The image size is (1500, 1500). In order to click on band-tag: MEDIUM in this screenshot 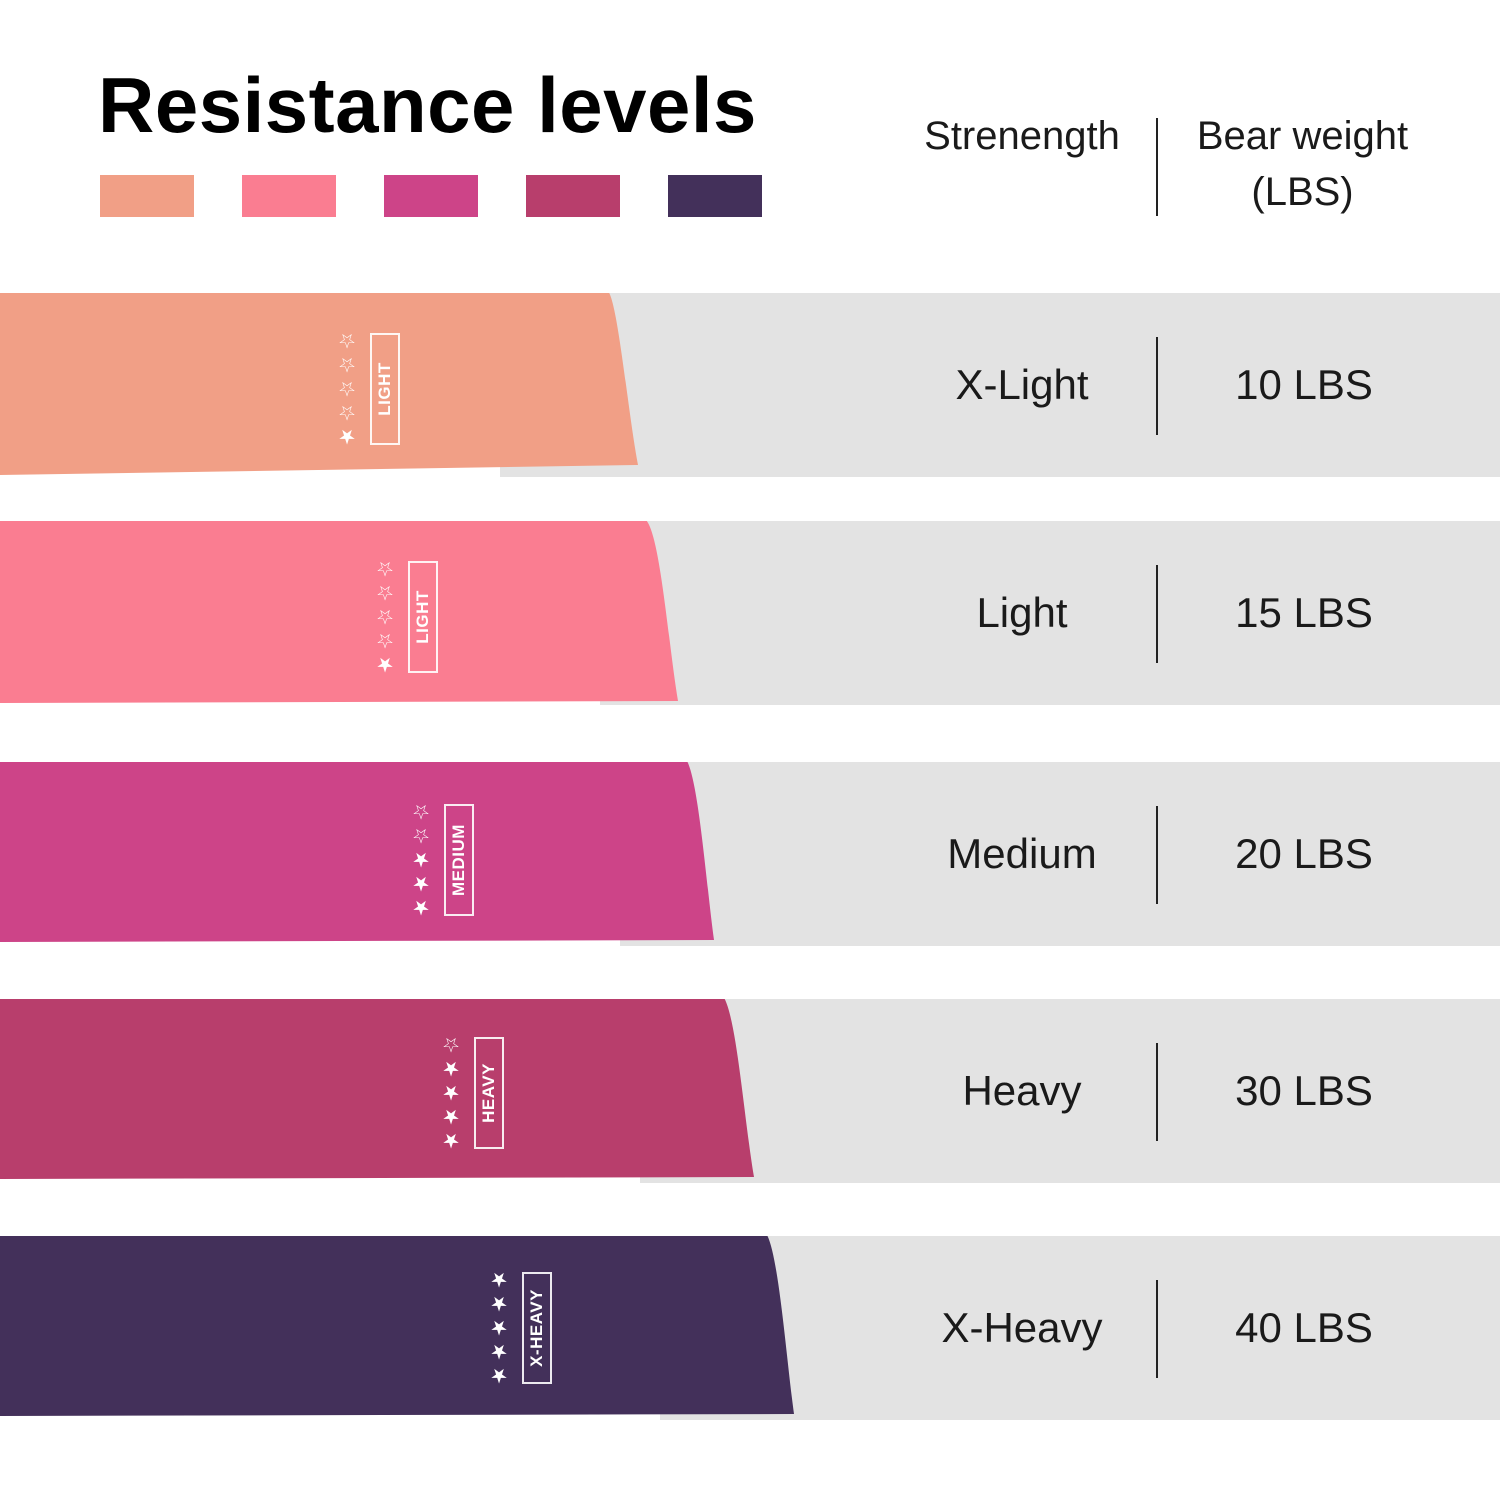, I will do `click(459, 860)`.